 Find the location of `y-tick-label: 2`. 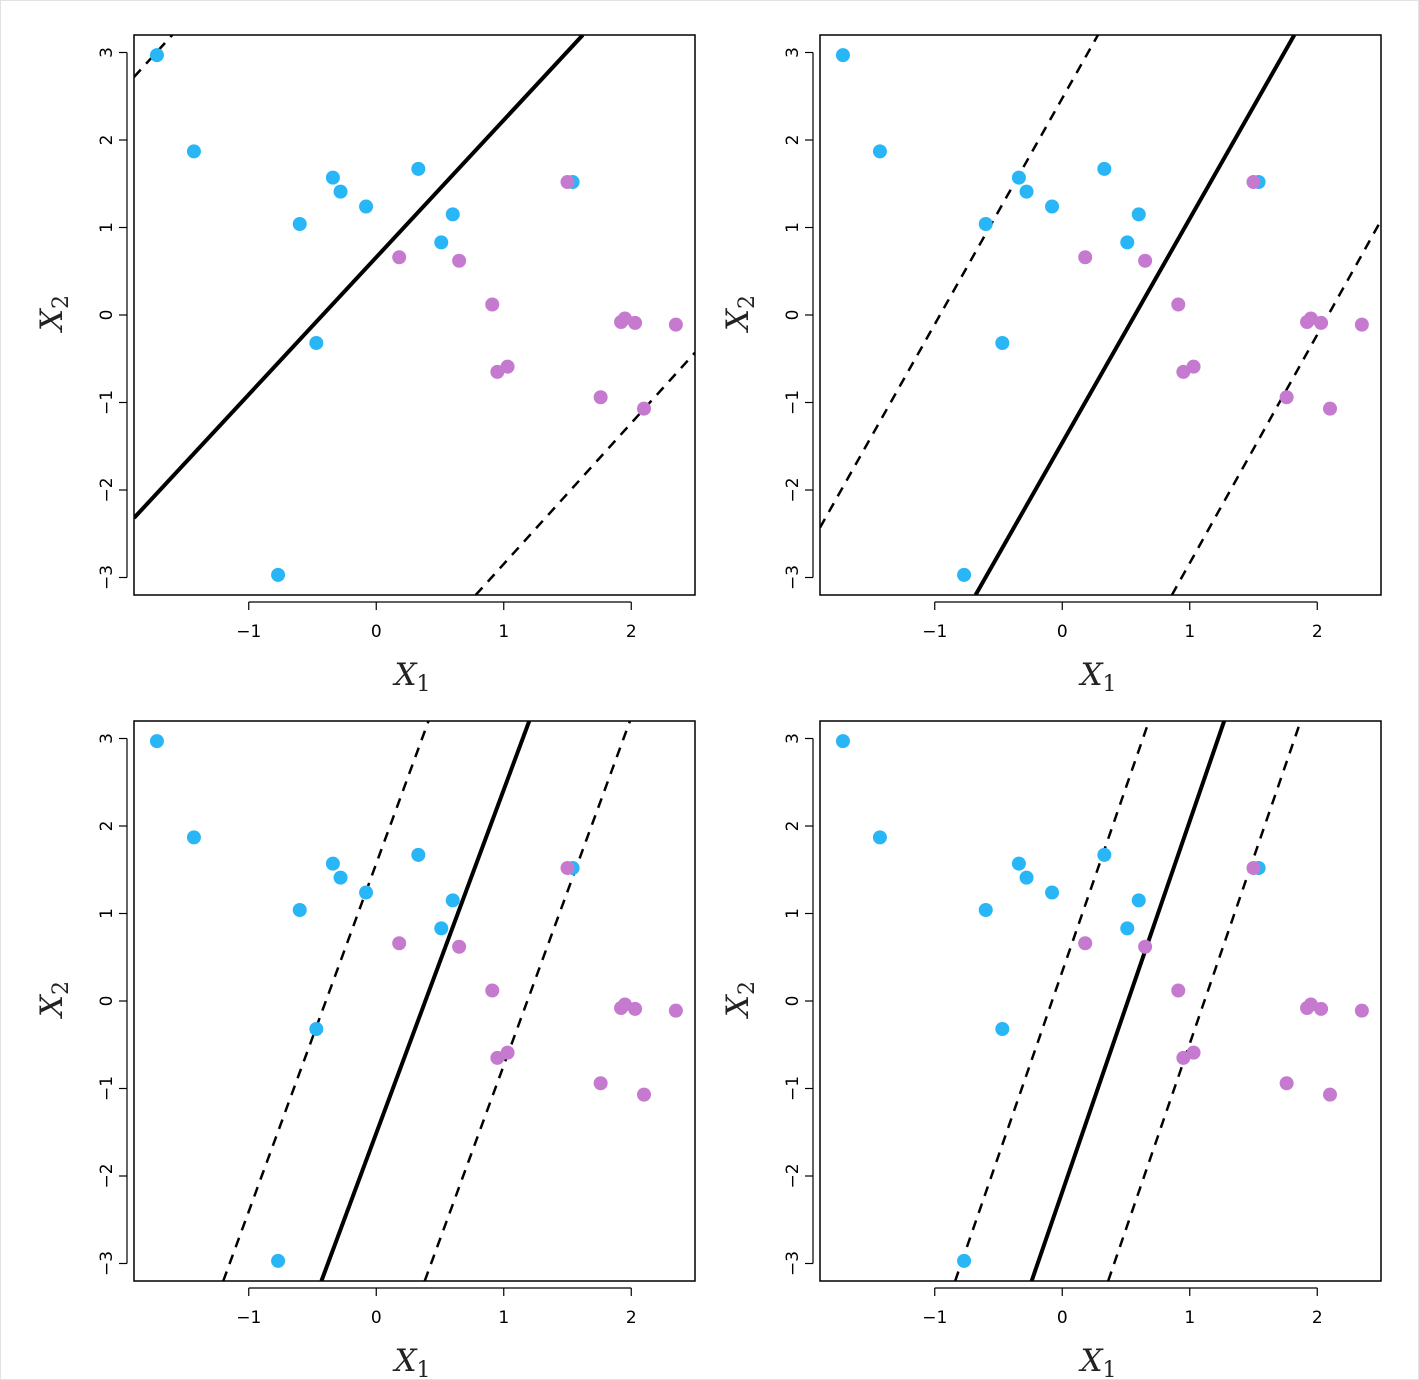

y-tick-label: 2 is located at coordinates (793, 140).